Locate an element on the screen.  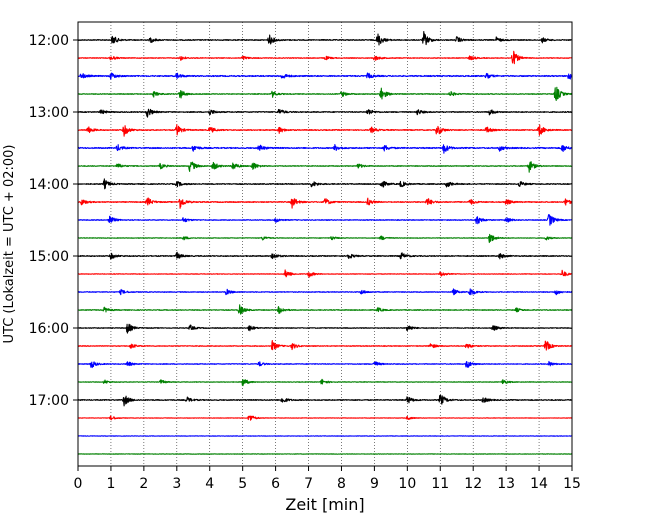
y-tick-label-1600: 16:00 is located at coordinates (49, 329).